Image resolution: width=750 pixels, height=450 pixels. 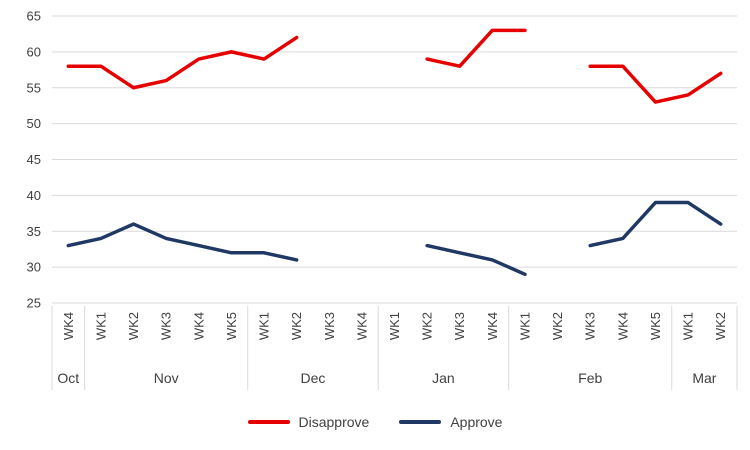 What do you see at coordinates (34, 267) in the screenshot?
I see `y-axis-tick-label: 30` at bounding box center [34, 267].